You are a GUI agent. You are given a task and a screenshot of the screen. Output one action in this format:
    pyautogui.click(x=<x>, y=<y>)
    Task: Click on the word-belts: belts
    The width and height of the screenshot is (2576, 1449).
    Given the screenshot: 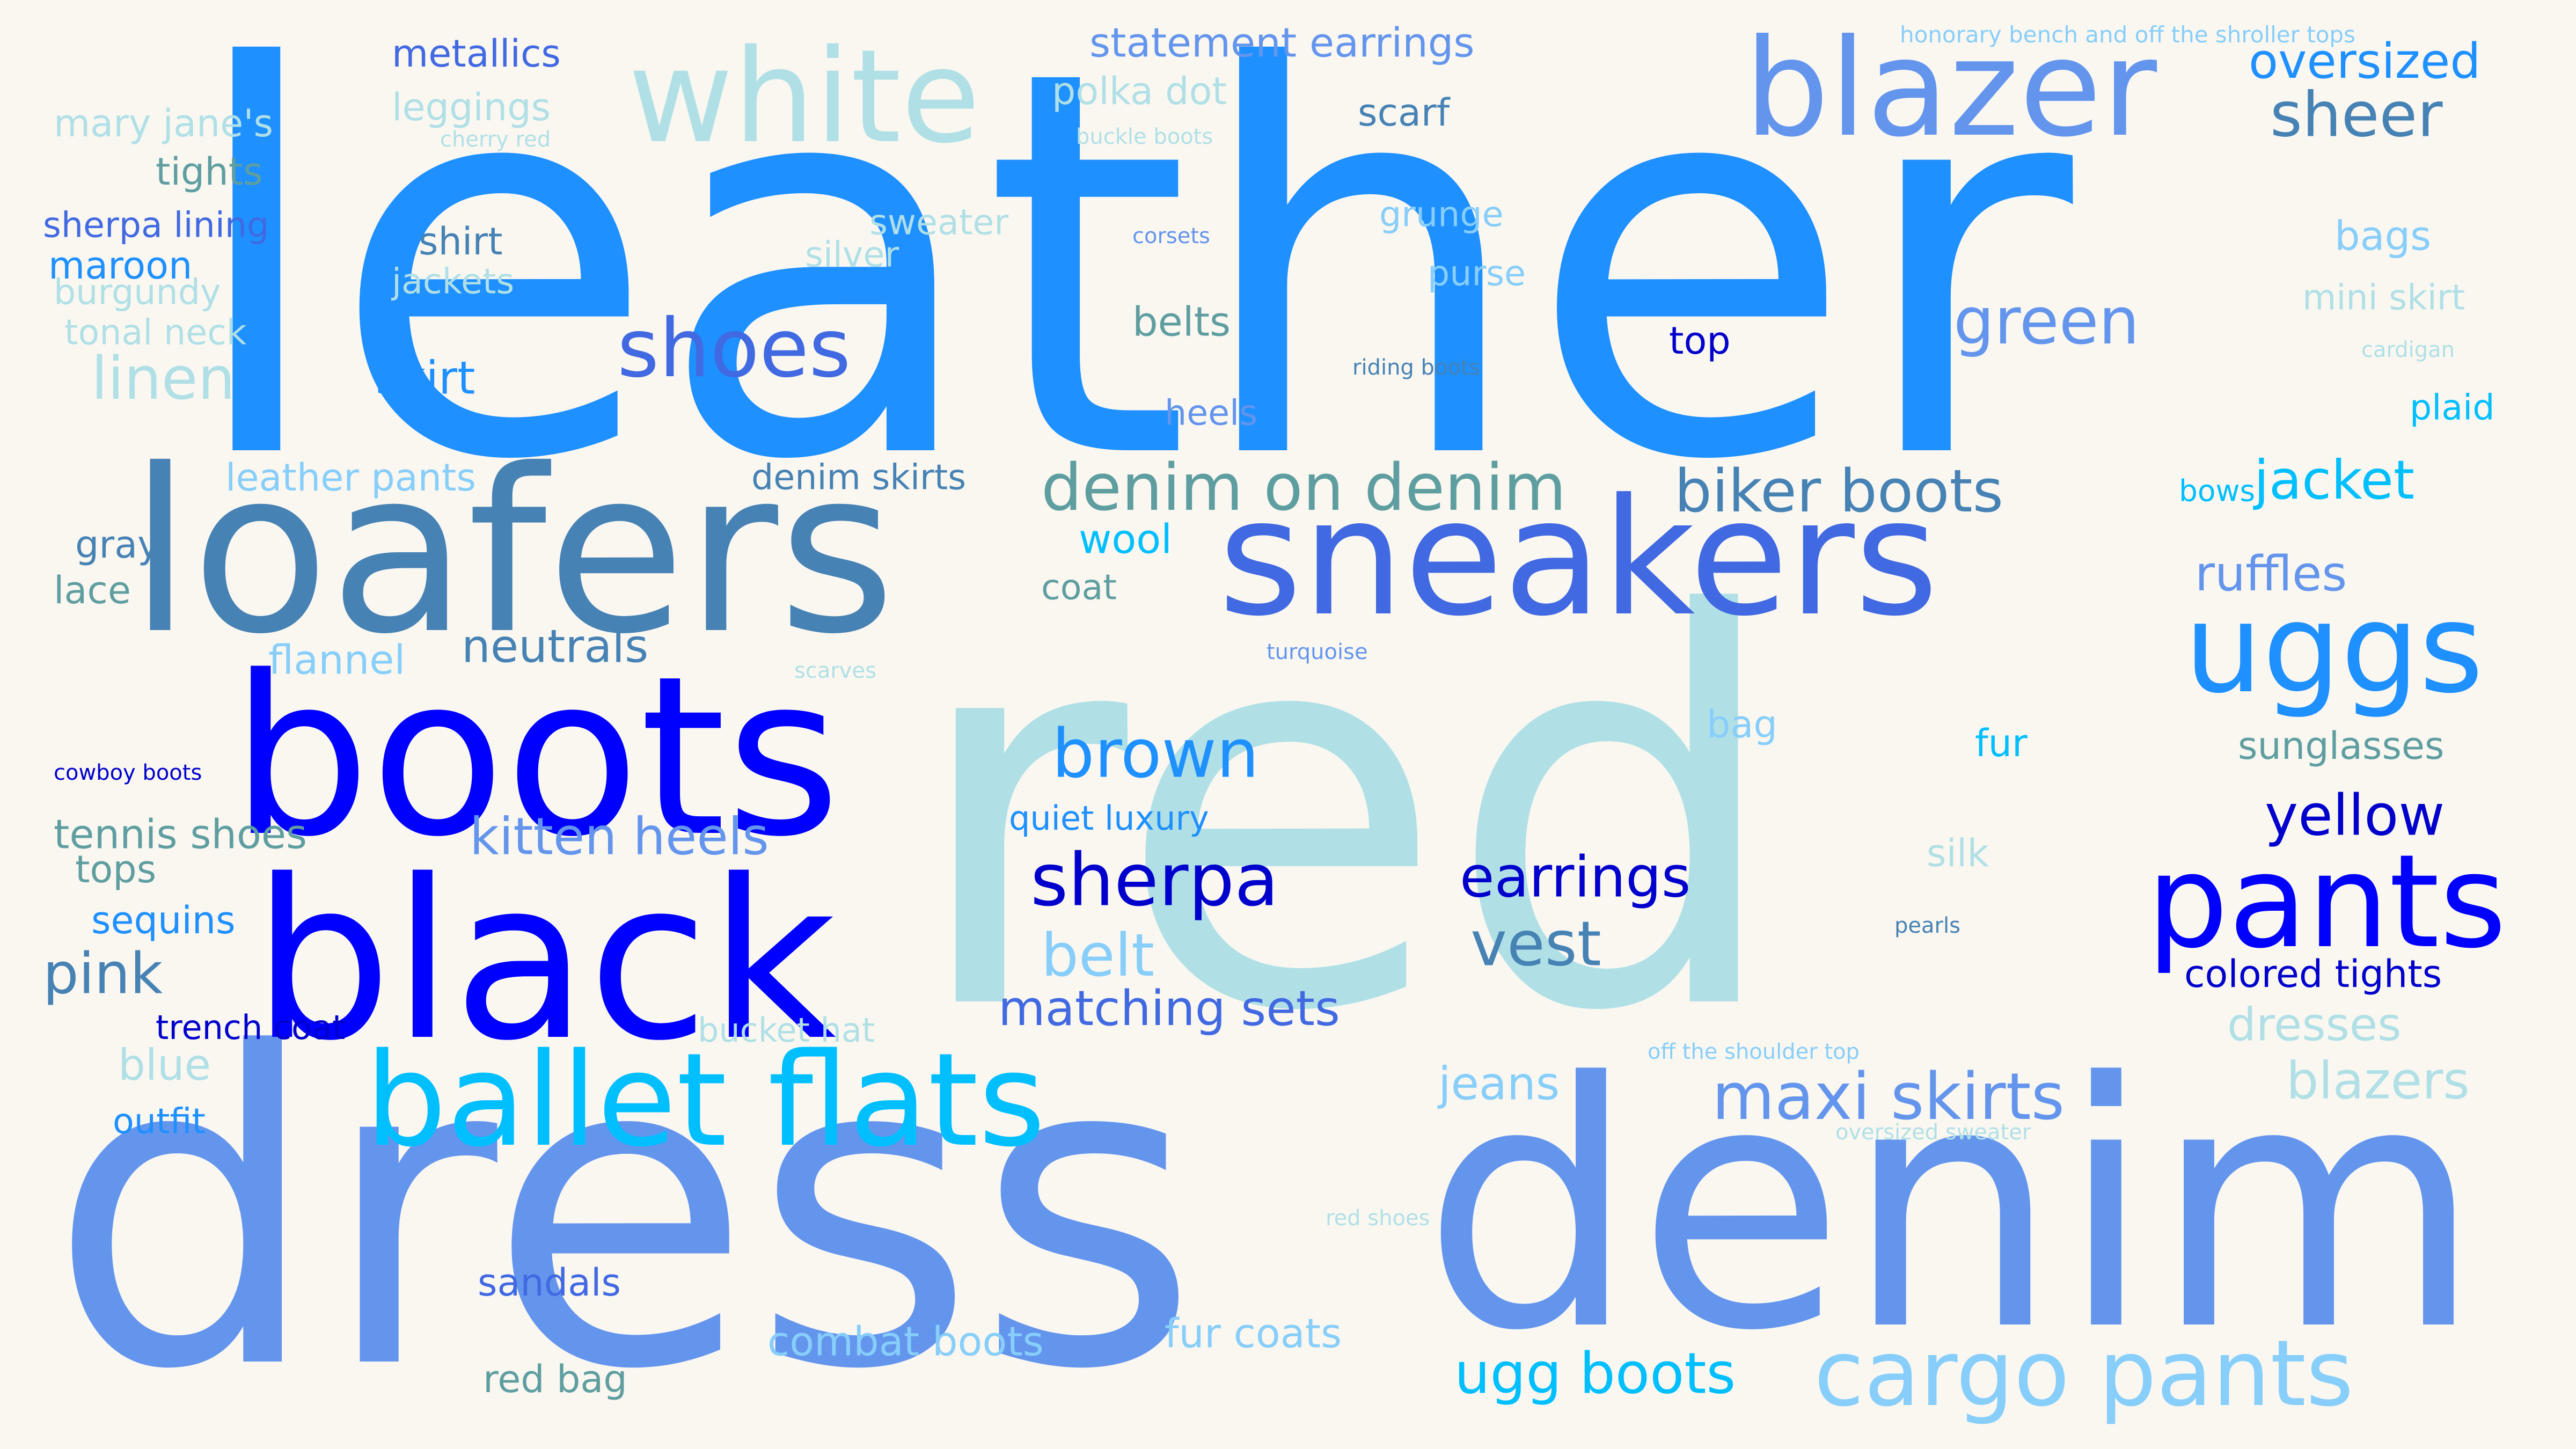 What is the action you would take?
    pyautogui.click(x=1181, y=322)
    